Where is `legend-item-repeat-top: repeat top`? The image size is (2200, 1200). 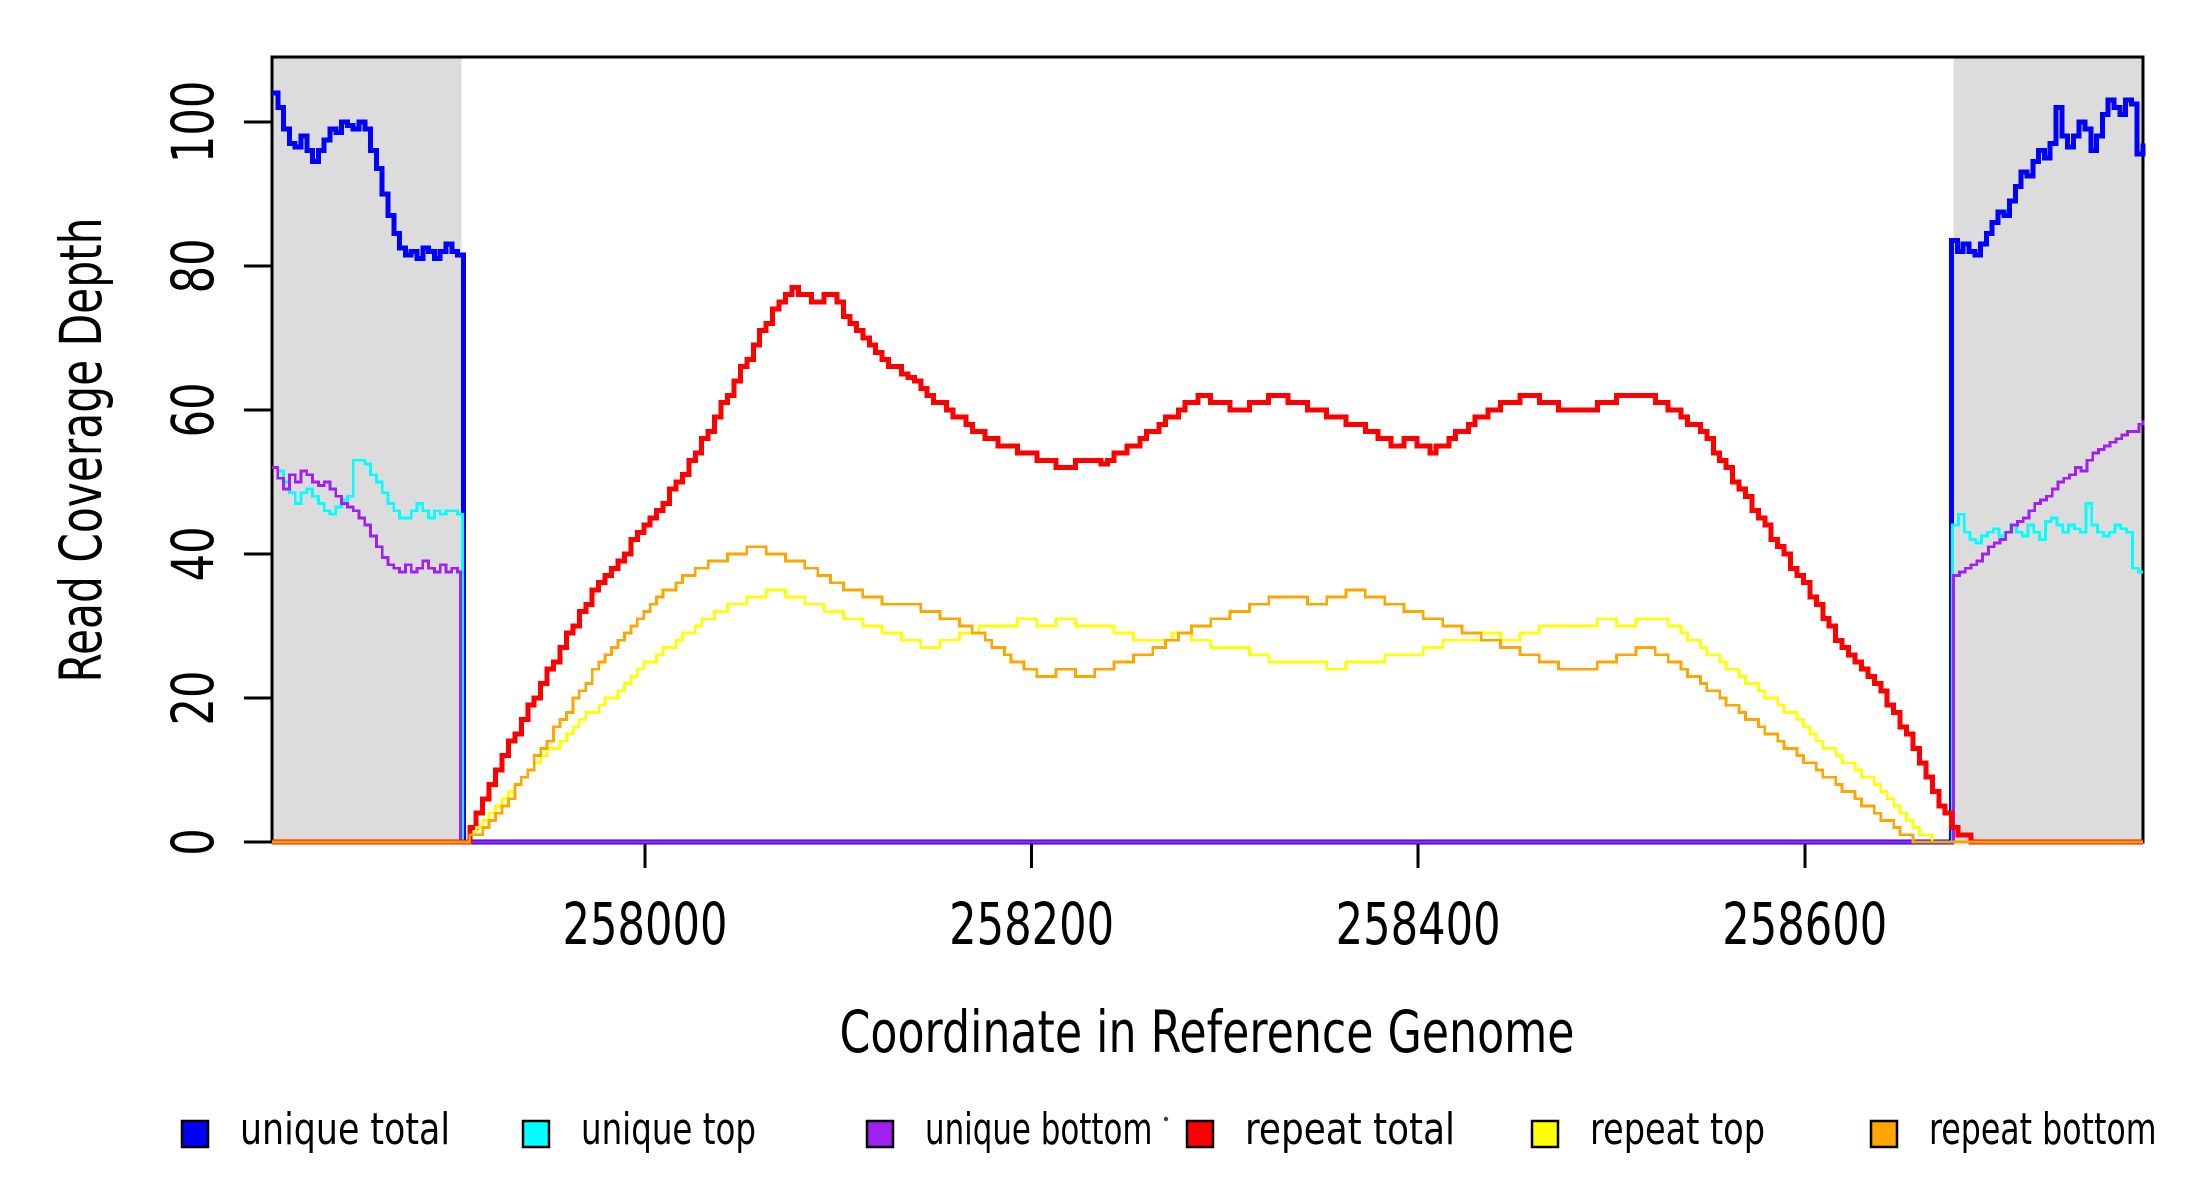
legend-item-repeat-top: repeat top is located at coordinates (1647, 1129).